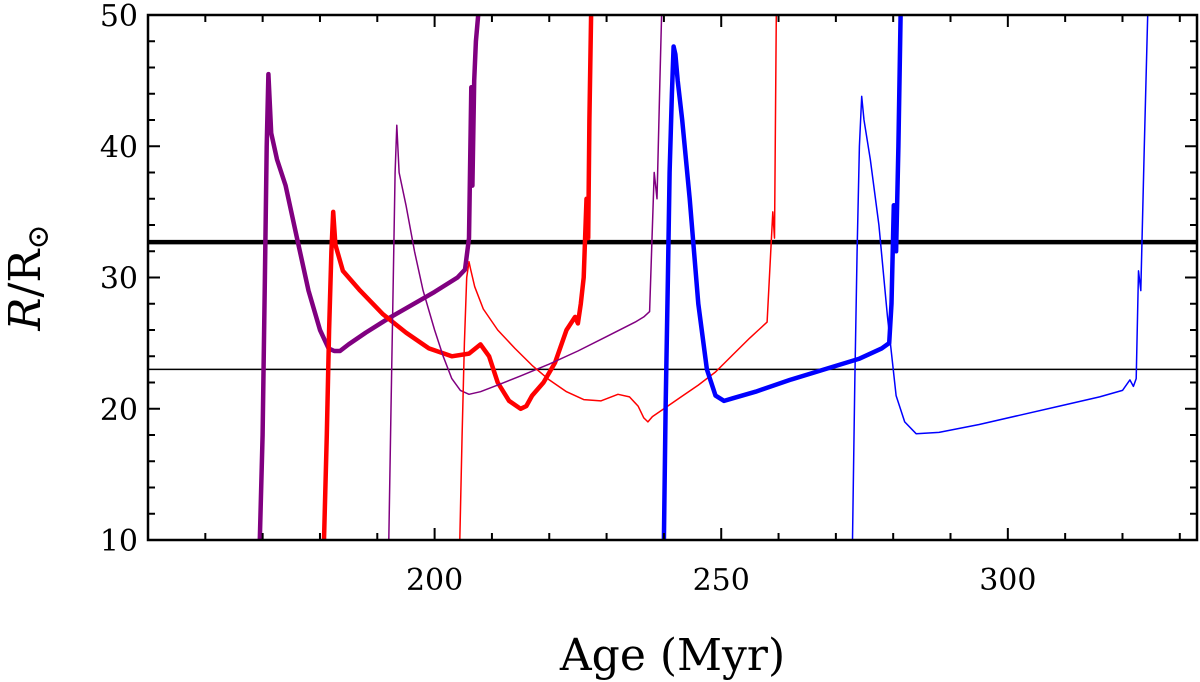  Describe the element at coordinates (434, 580) in the screenshot. I see `x-tick-label: 200` at that location.